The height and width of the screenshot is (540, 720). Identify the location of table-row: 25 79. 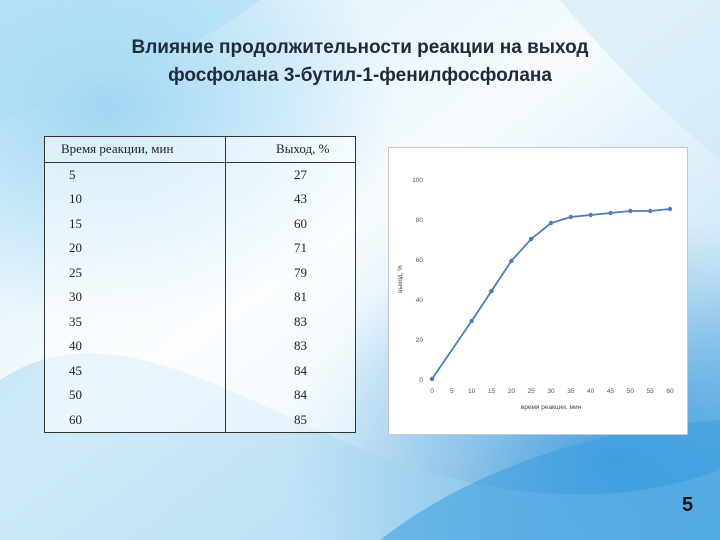
(200, 272).